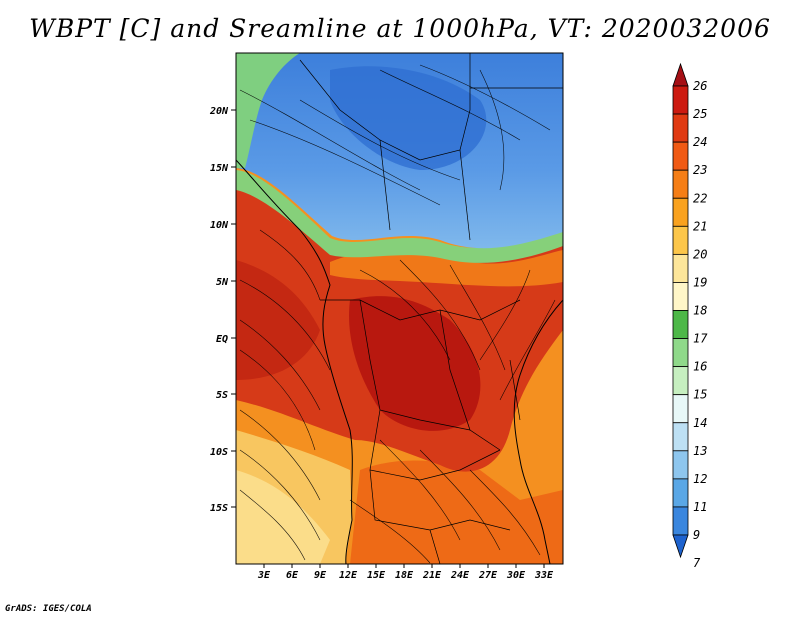  What do you see at coordinates (446, 268) in the screenshot?
I see `transition-band` at bounding box center [446, 268].